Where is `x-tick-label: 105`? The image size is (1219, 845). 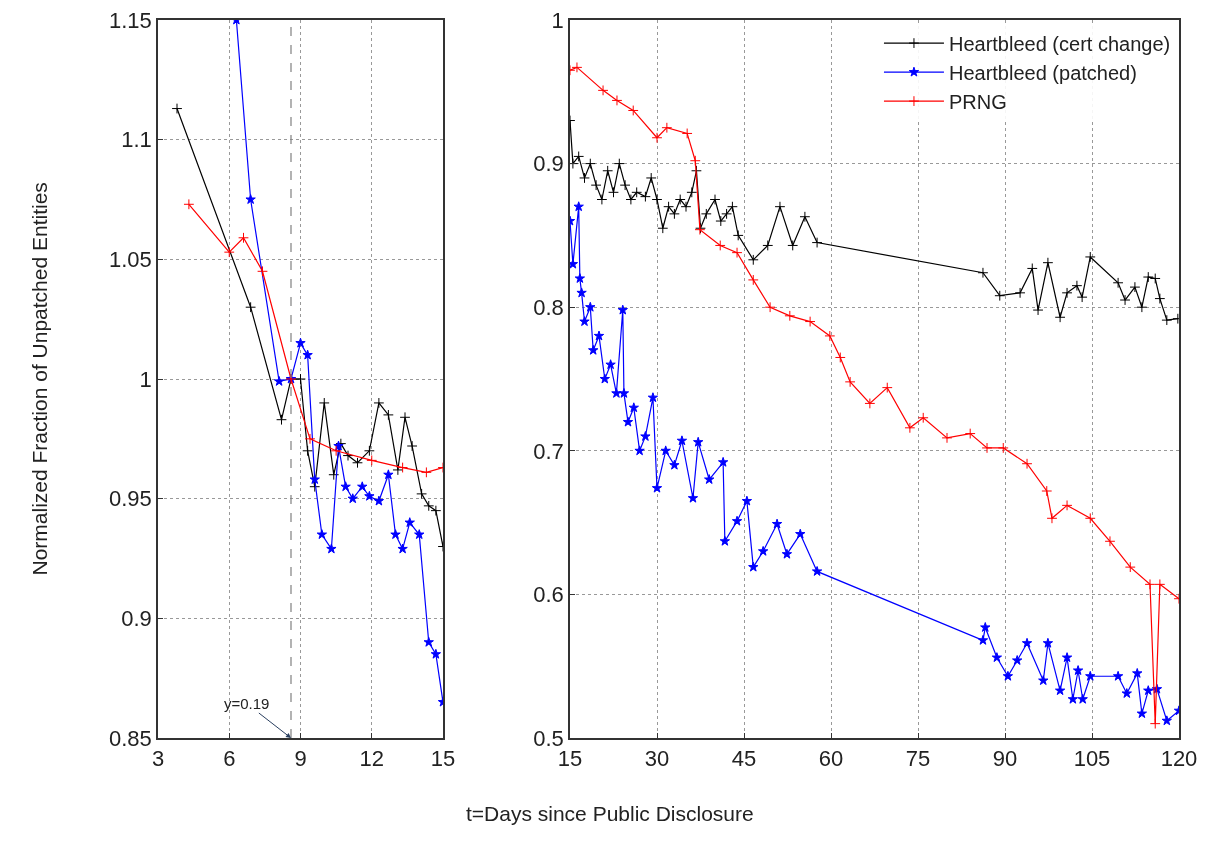 x-tick-label: 105 is located at coordinates (1092, 759).